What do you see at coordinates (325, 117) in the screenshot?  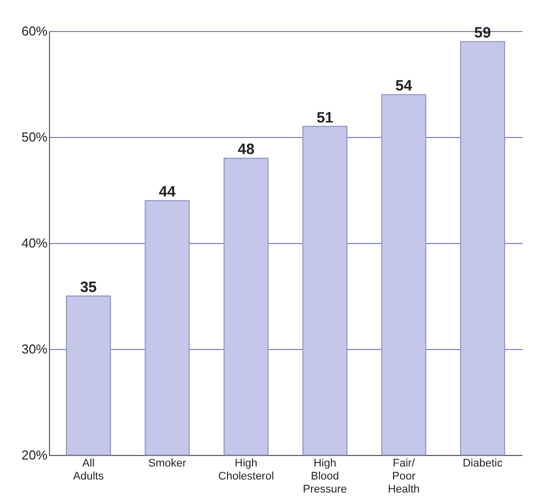 I see `data-label: 51` at bounding box center [325, 117].